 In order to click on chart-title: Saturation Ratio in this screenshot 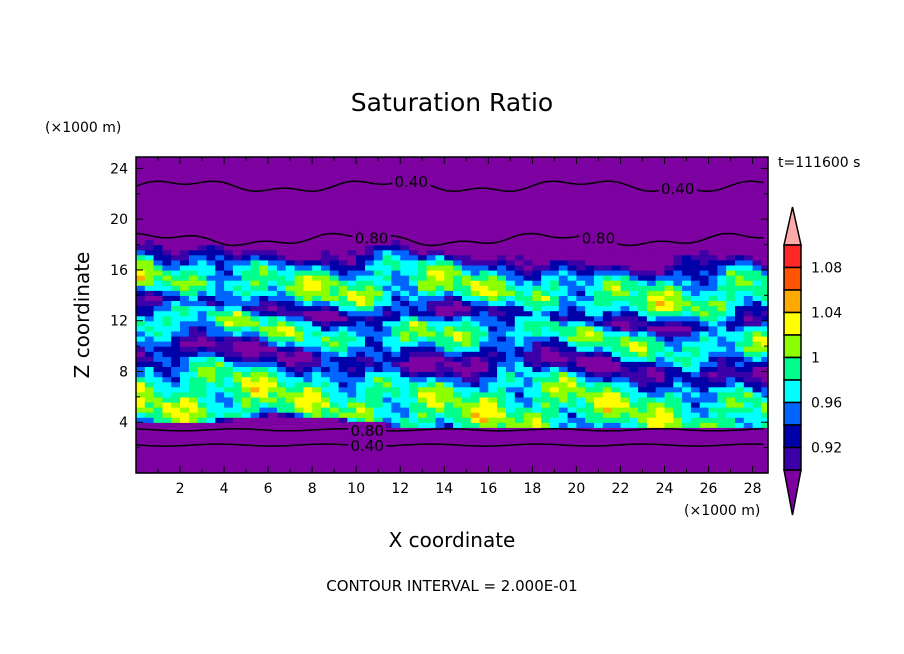, I will do `click(452, 102)`.